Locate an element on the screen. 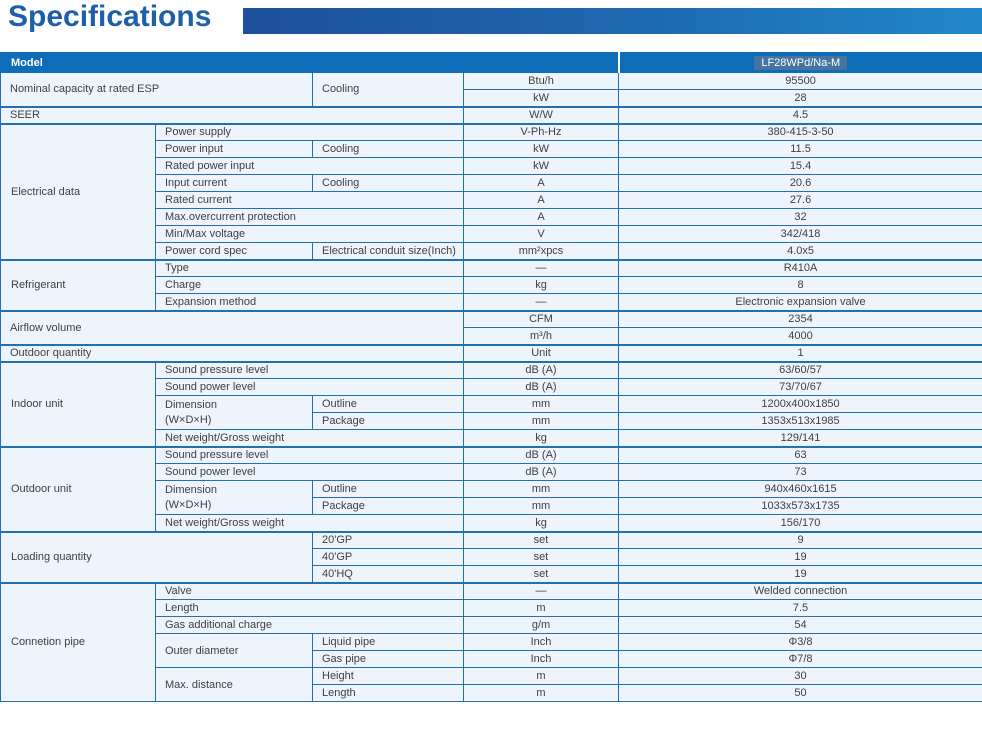  label-cell: Length is located at coordinates (309, 608).